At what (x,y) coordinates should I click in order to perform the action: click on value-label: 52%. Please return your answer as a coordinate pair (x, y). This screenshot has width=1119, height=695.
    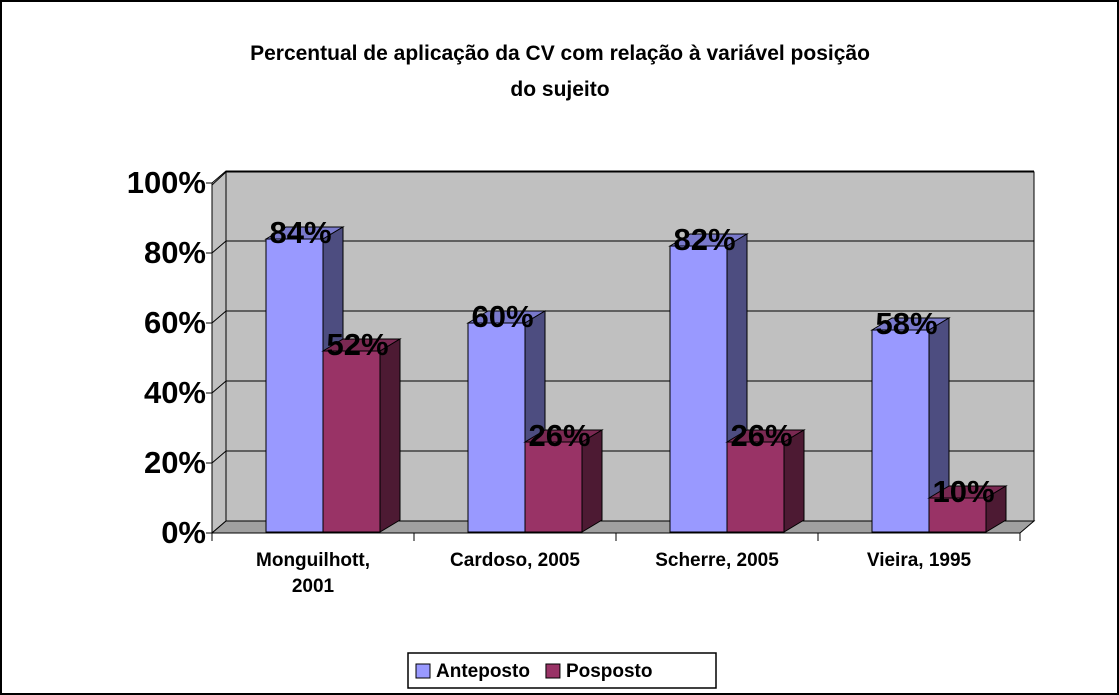
    Looking at the image, I should click on (357, 344).